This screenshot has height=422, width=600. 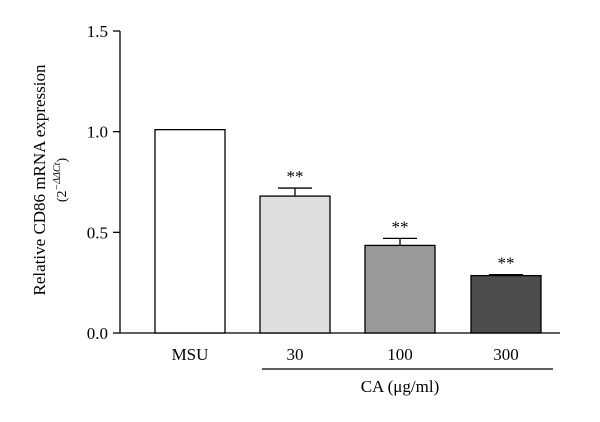 I want to click on x-tick-label: 300, so click(x=506, y=354).